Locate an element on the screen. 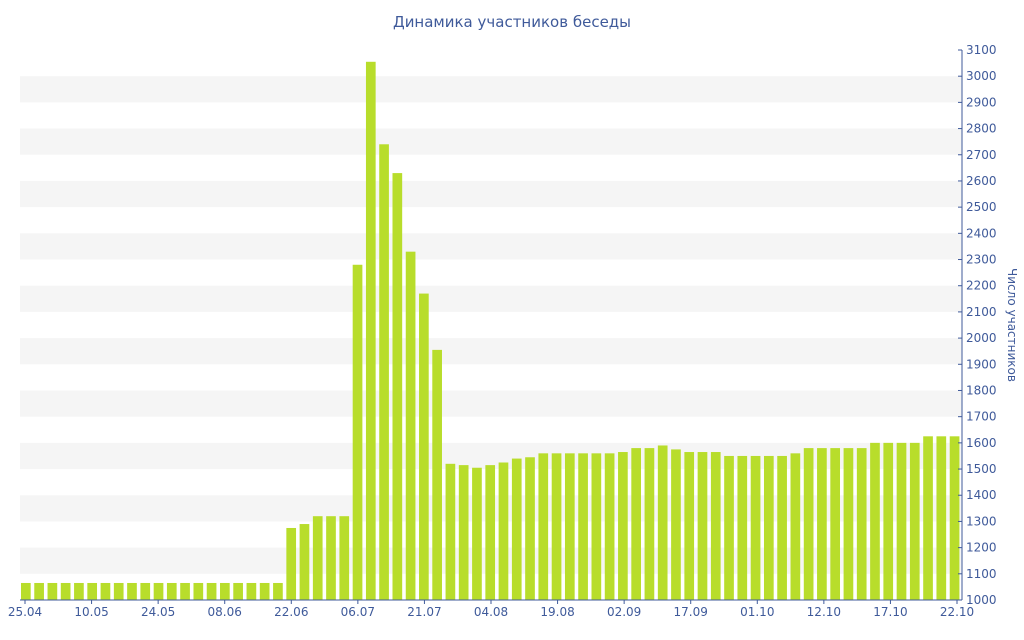 This screenshot has height=640, width=1024. x-tick-label: 01.10 is located at coordinates (757, 612).